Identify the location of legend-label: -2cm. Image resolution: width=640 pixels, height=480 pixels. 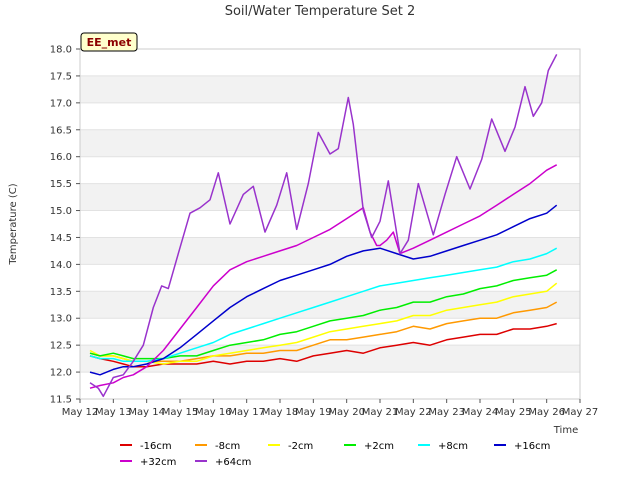
(300, 446).